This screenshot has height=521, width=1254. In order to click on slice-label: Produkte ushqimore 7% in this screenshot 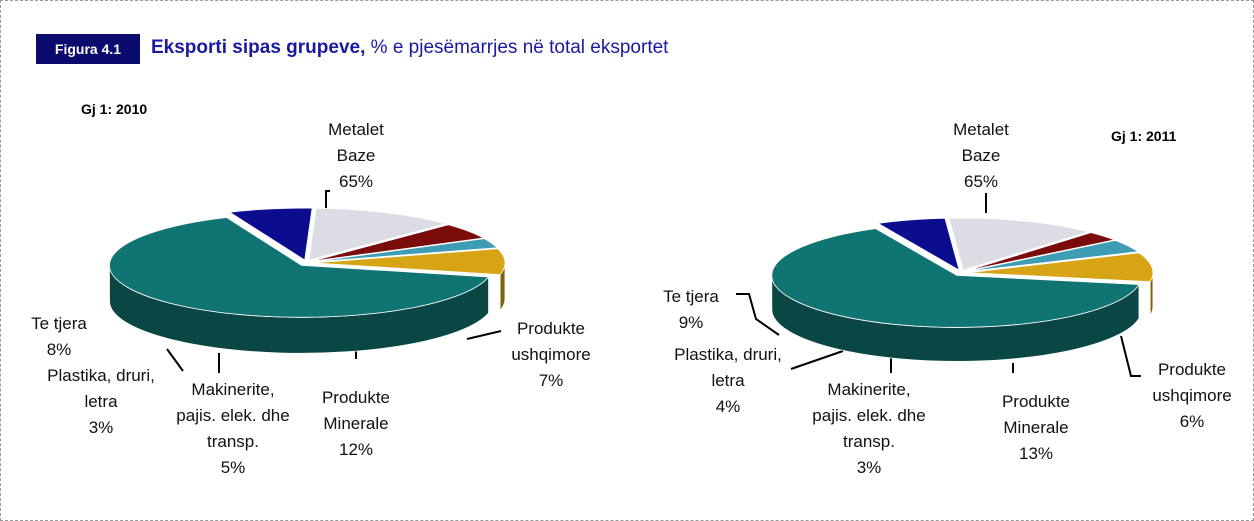, I will do `click(551, 355)`.